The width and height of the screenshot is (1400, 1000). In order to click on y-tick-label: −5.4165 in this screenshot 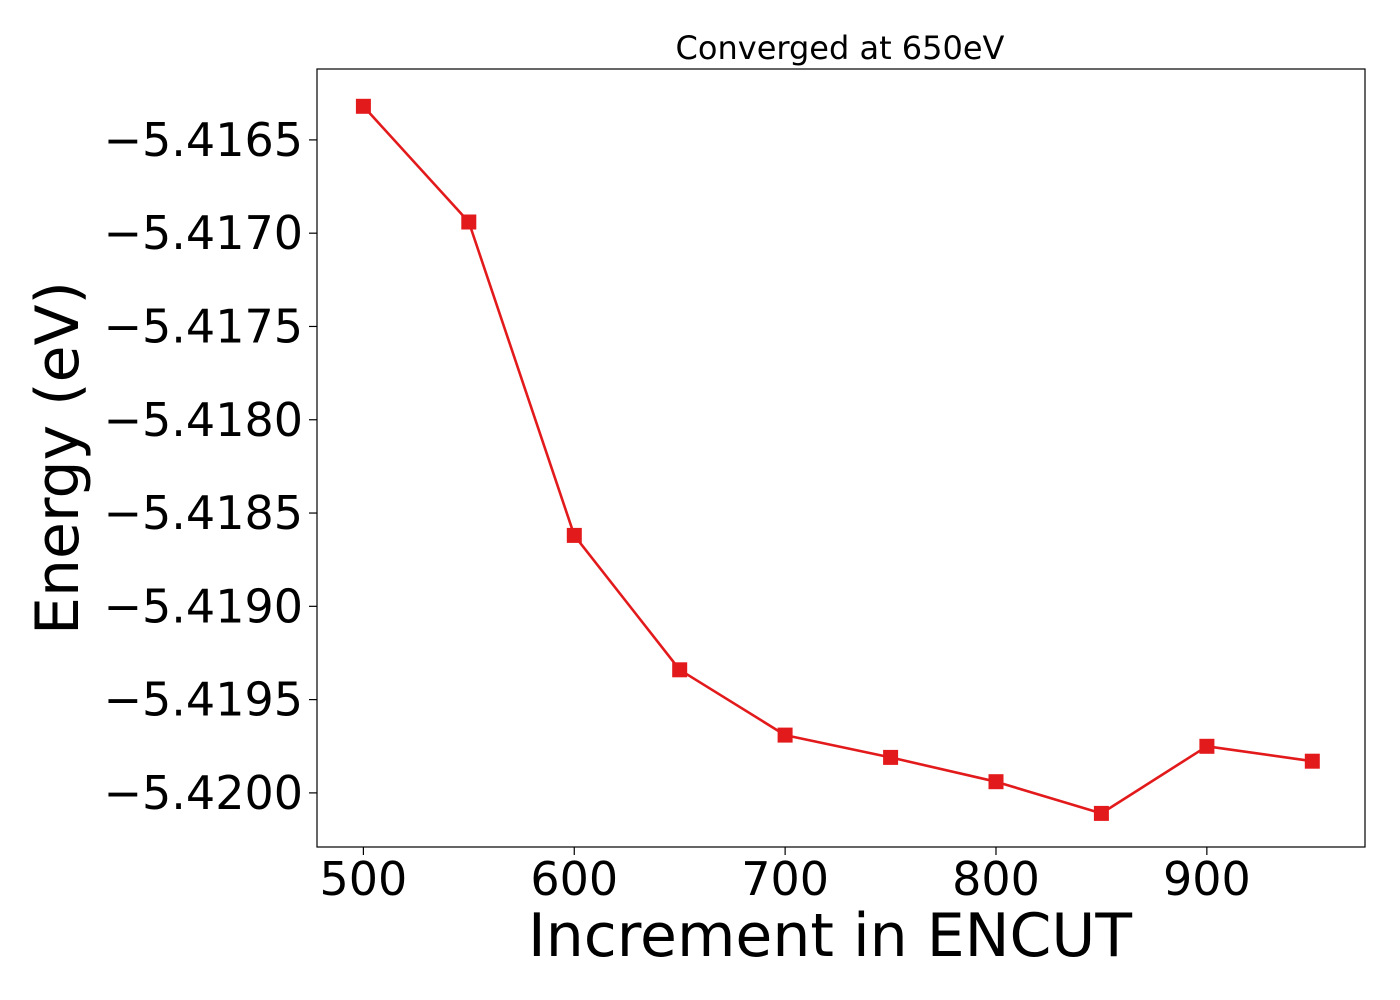, I will do `click(204, 140)`.